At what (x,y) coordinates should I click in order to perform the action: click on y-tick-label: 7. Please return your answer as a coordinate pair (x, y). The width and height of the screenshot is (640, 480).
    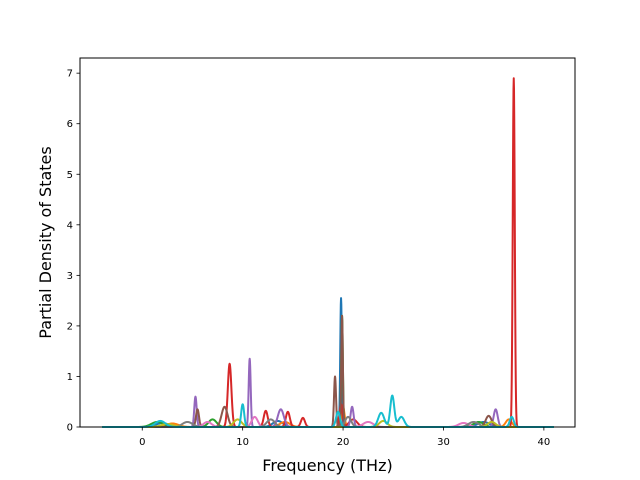
    Looking at the image, I should click on (70, 74).